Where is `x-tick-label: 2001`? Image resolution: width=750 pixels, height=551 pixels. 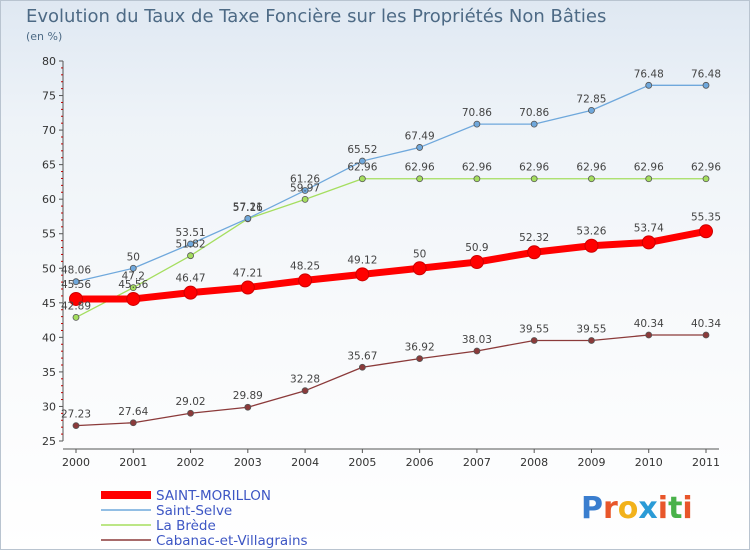 x-tick-label: 2001 is located at coordinates (133, 462).